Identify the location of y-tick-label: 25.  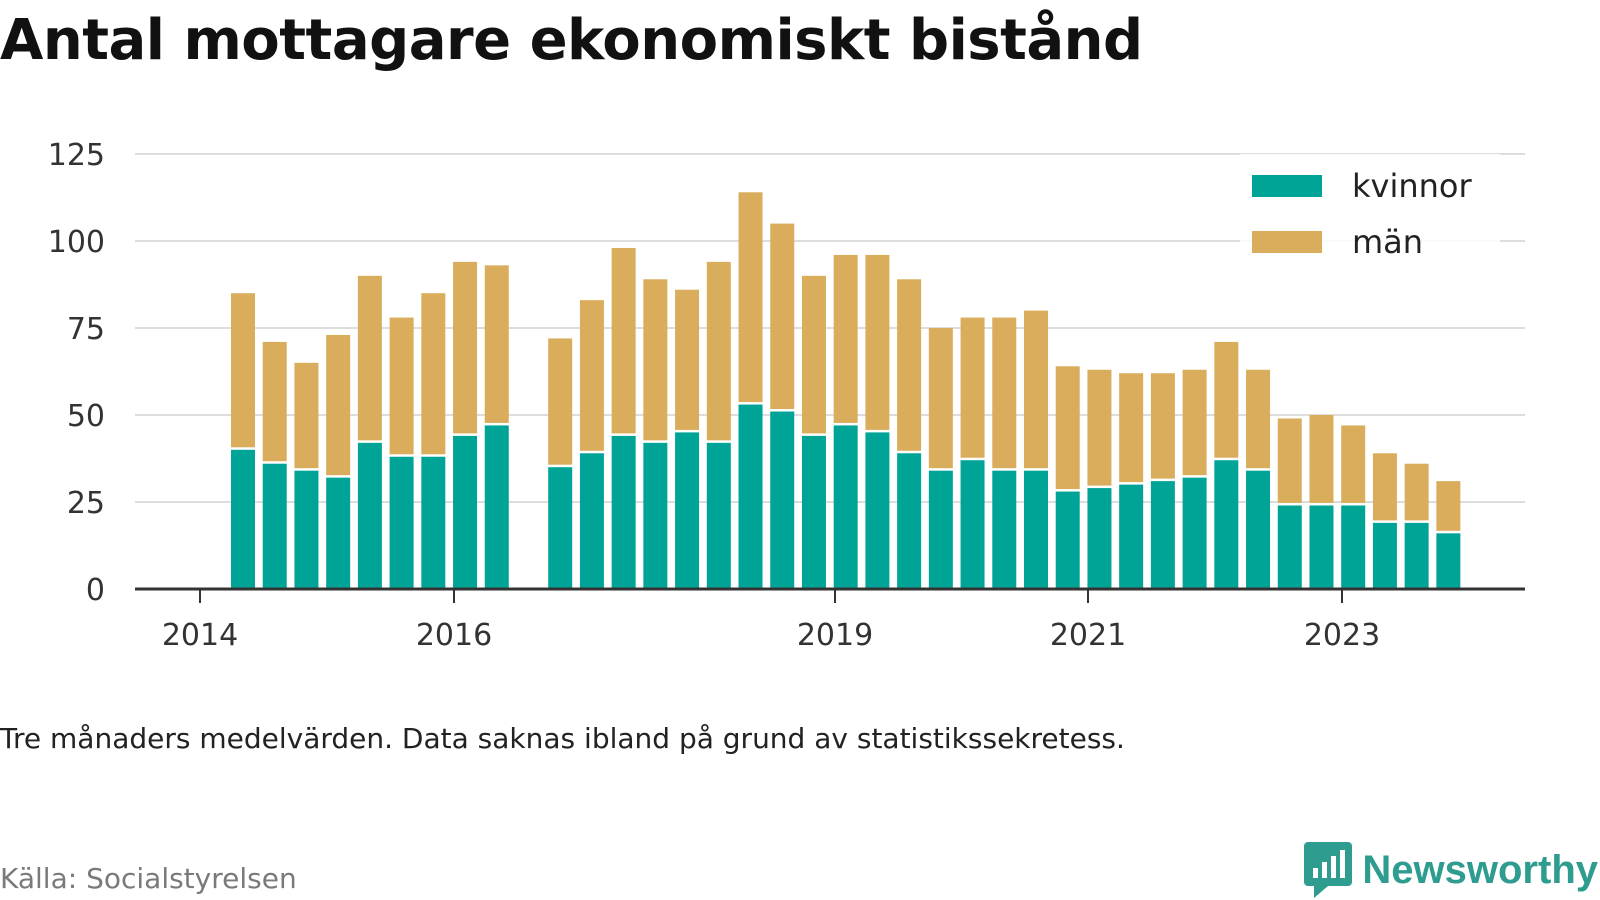
(86, 503).